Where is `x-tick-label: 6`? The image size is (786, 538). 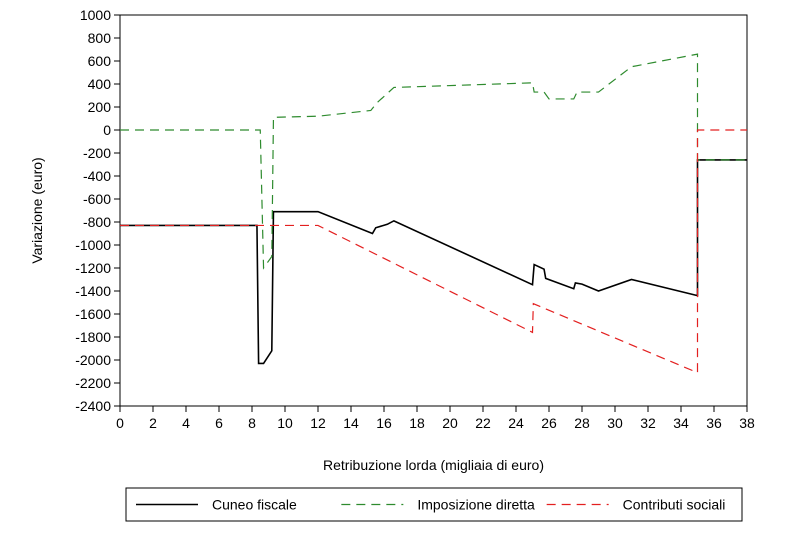
x-tick-label: 6 is located at coordinates (219, 423).